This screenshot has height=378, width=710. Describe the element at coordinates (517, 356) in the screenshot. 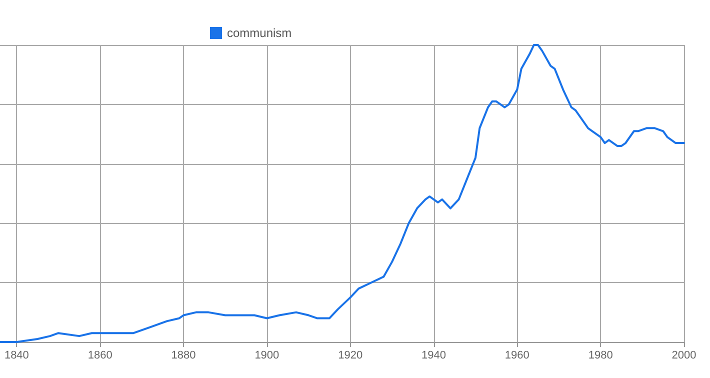

I see `x-tick-label: 1960` at that location.